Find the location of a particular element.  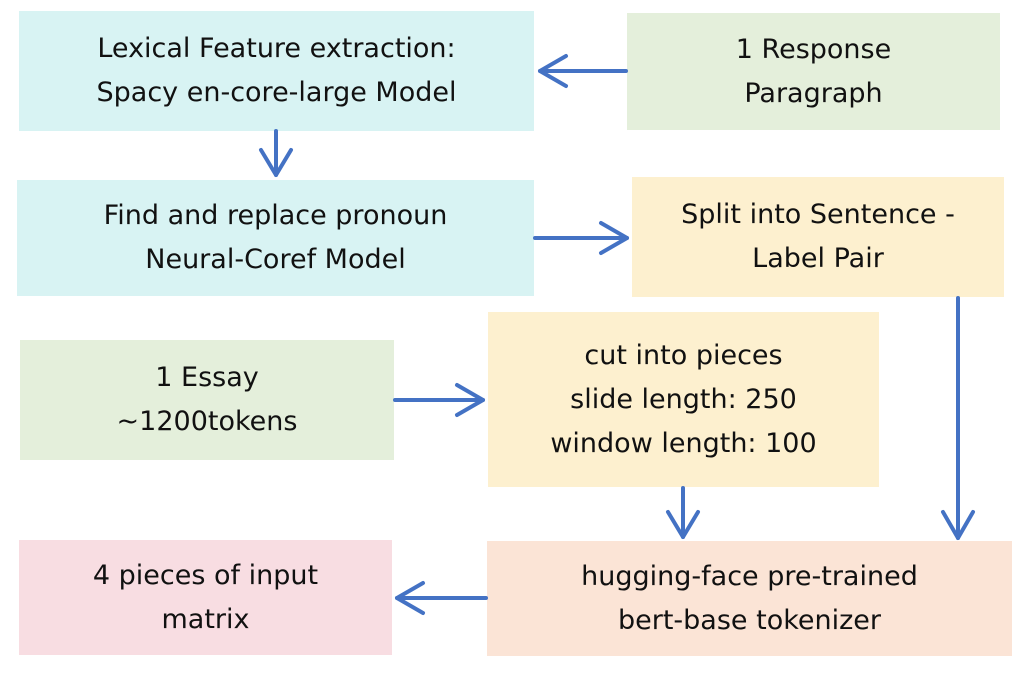

split-sentence-label-node: Split into Sentence - Label Pair is located at coordinates (818, 237).